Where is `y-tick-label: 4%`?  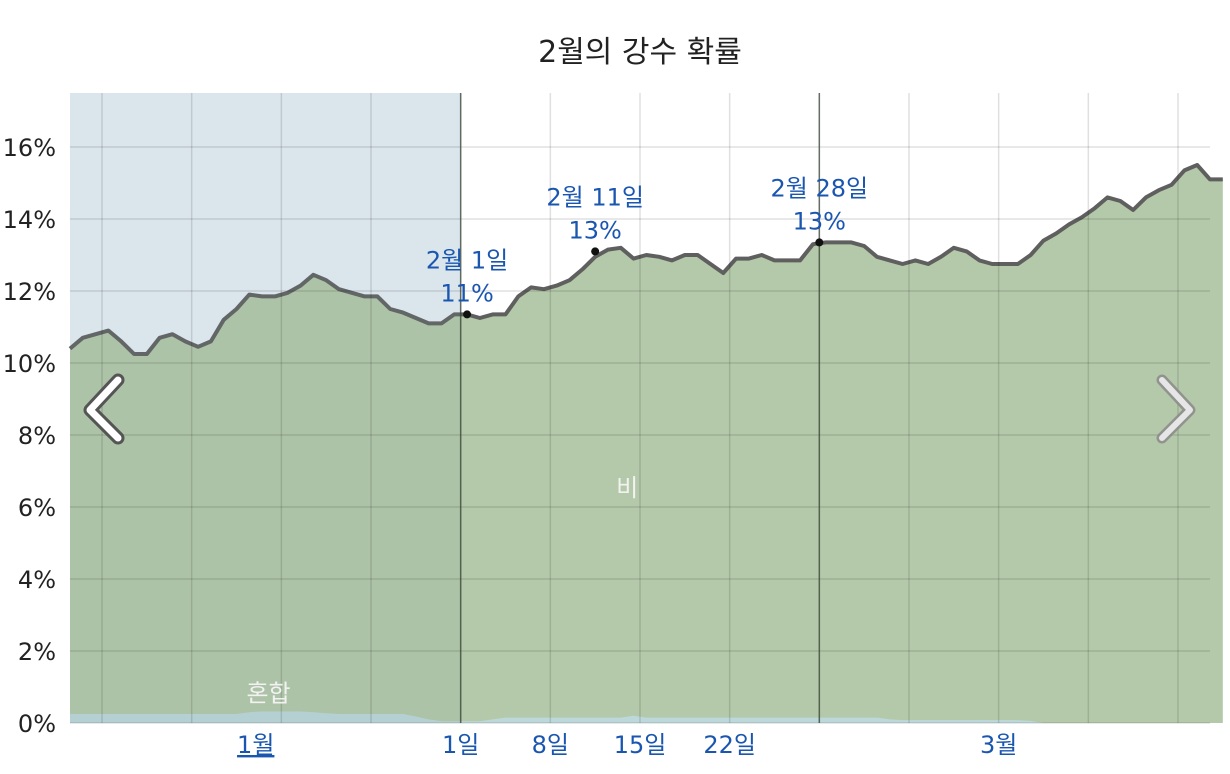
y-tick-label: 4% is located at coordinates (37, 580).